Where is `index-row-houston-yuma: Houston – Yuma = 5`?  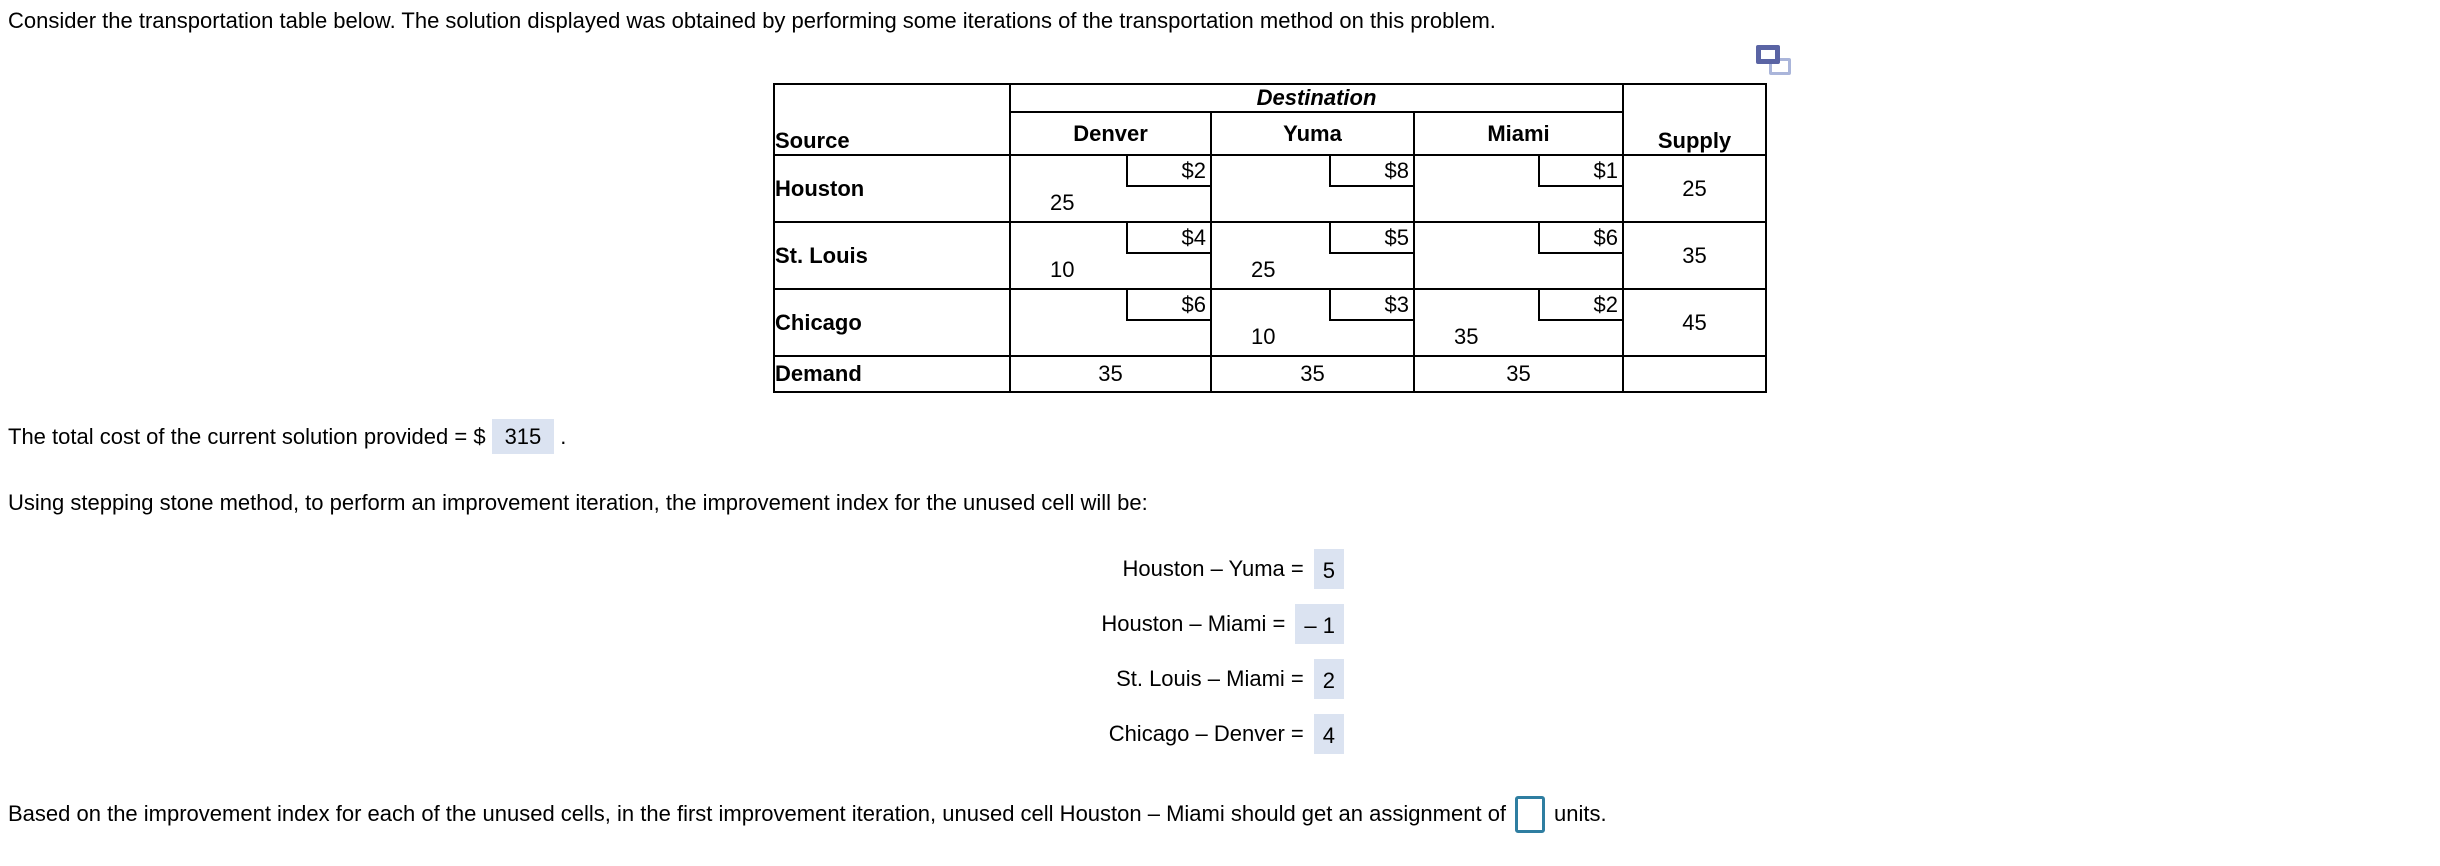 index-row-houston-yuma: Houston – Yuma = 5 is located at coordinates (672, 568).